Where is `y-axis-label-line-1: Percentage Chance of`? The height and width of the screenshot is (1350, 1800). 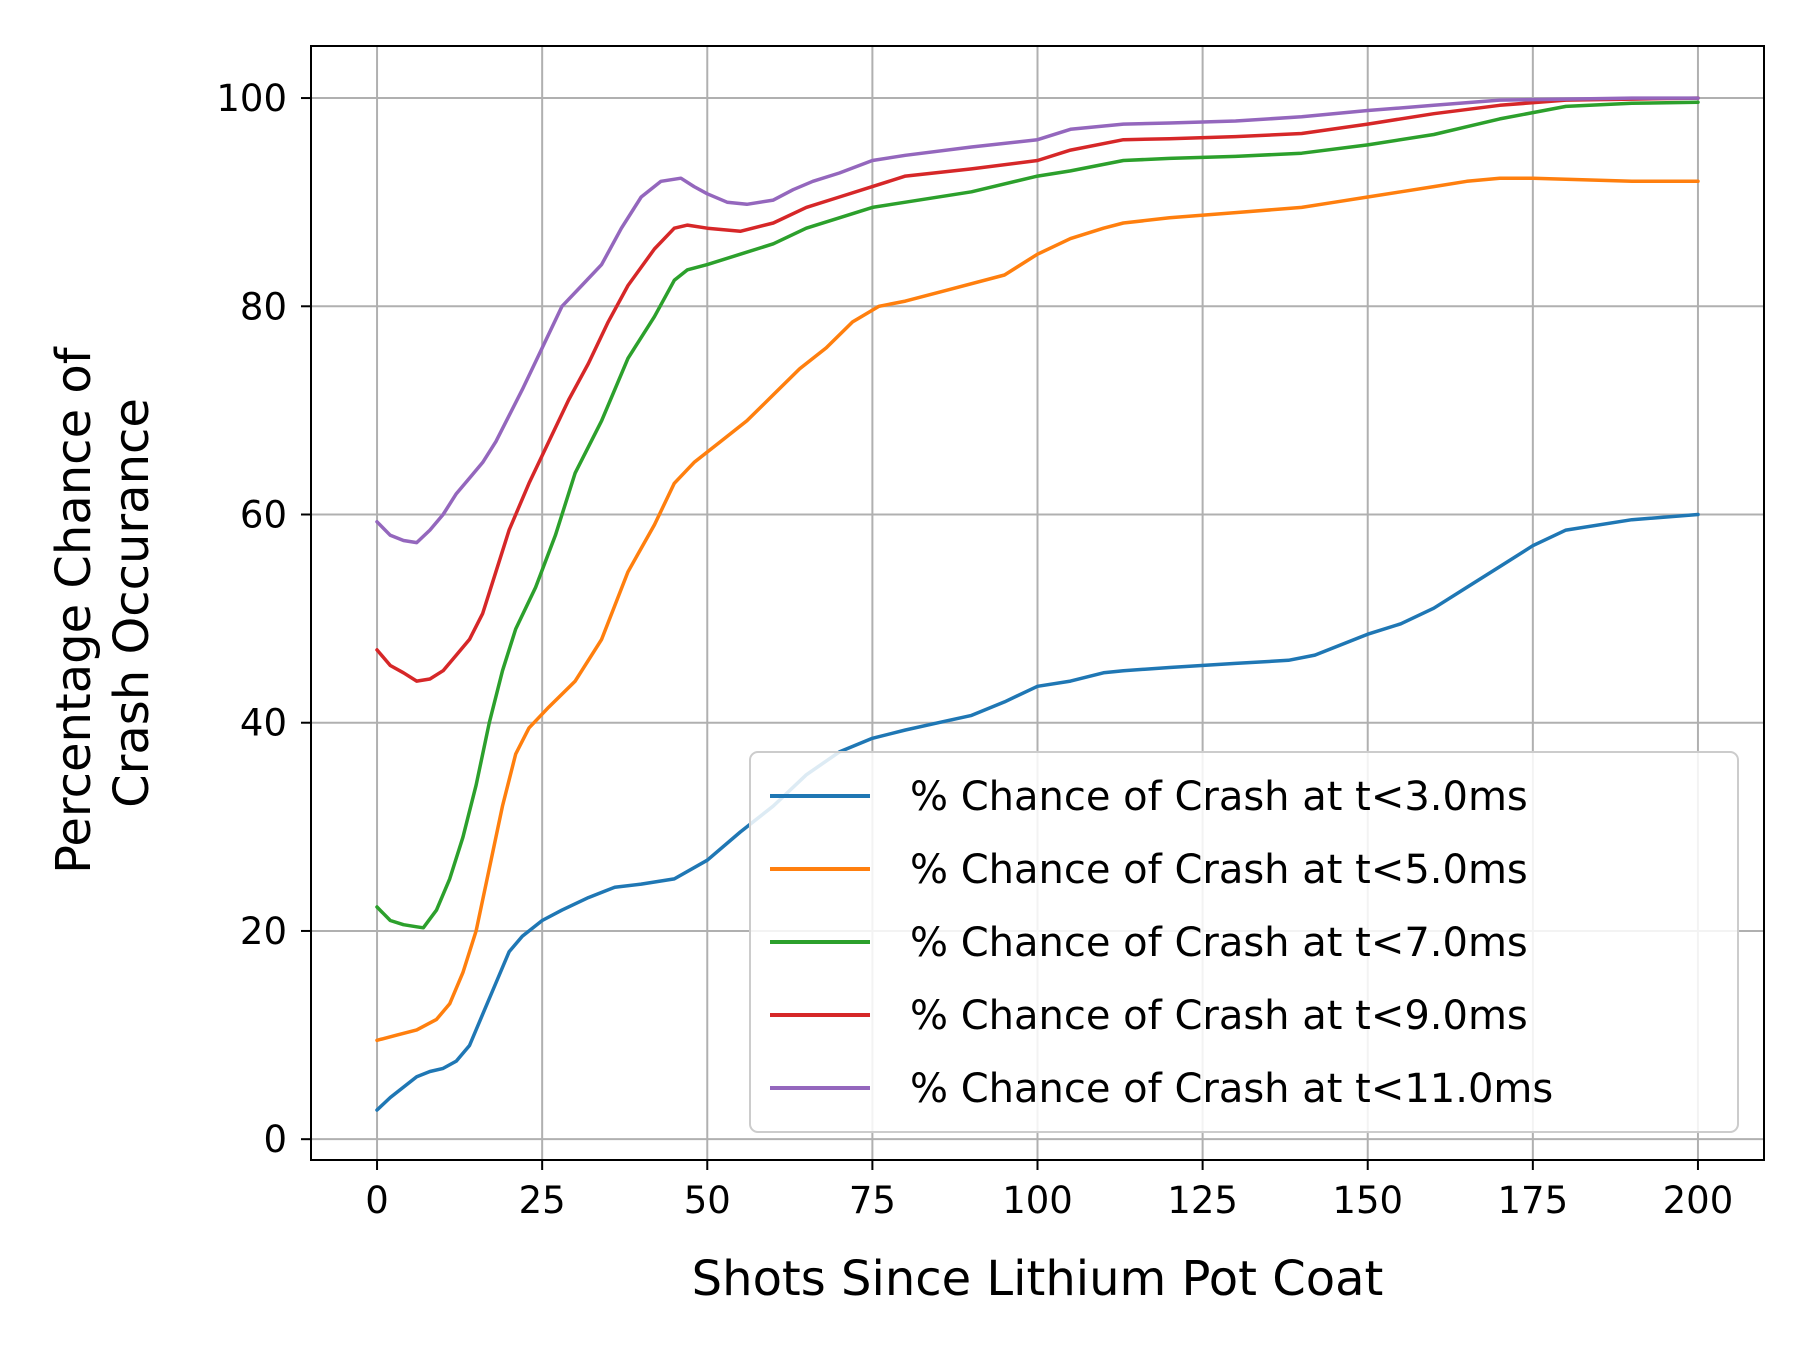
y-axis-label-line-1: Percentage Chance of is located at coordinates (74, 610).